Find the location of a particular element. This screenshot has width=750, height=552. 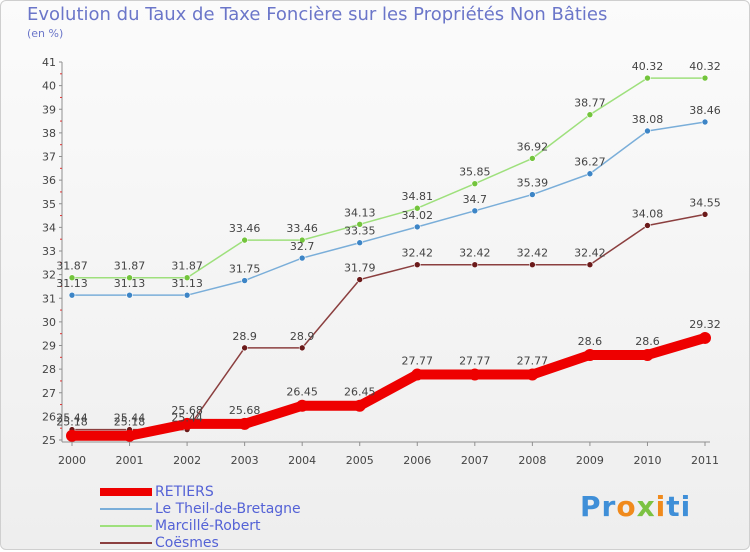

x-tick-label: 2003 is located at coordinates (245, 460).